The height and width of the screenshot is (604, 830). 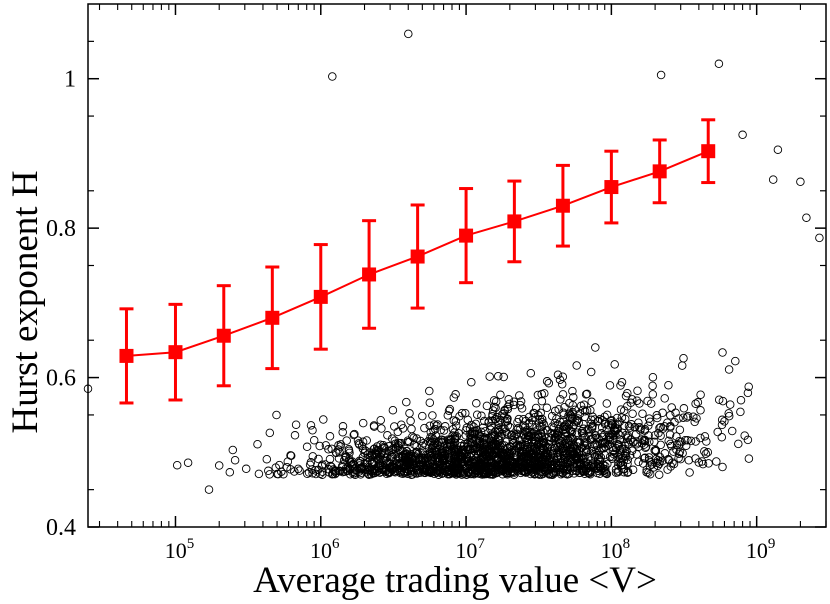 What do you see at coordinates (325, 549) in the screenshot?
I see `x-tick-label: 106` at bounding box center [325, 549].